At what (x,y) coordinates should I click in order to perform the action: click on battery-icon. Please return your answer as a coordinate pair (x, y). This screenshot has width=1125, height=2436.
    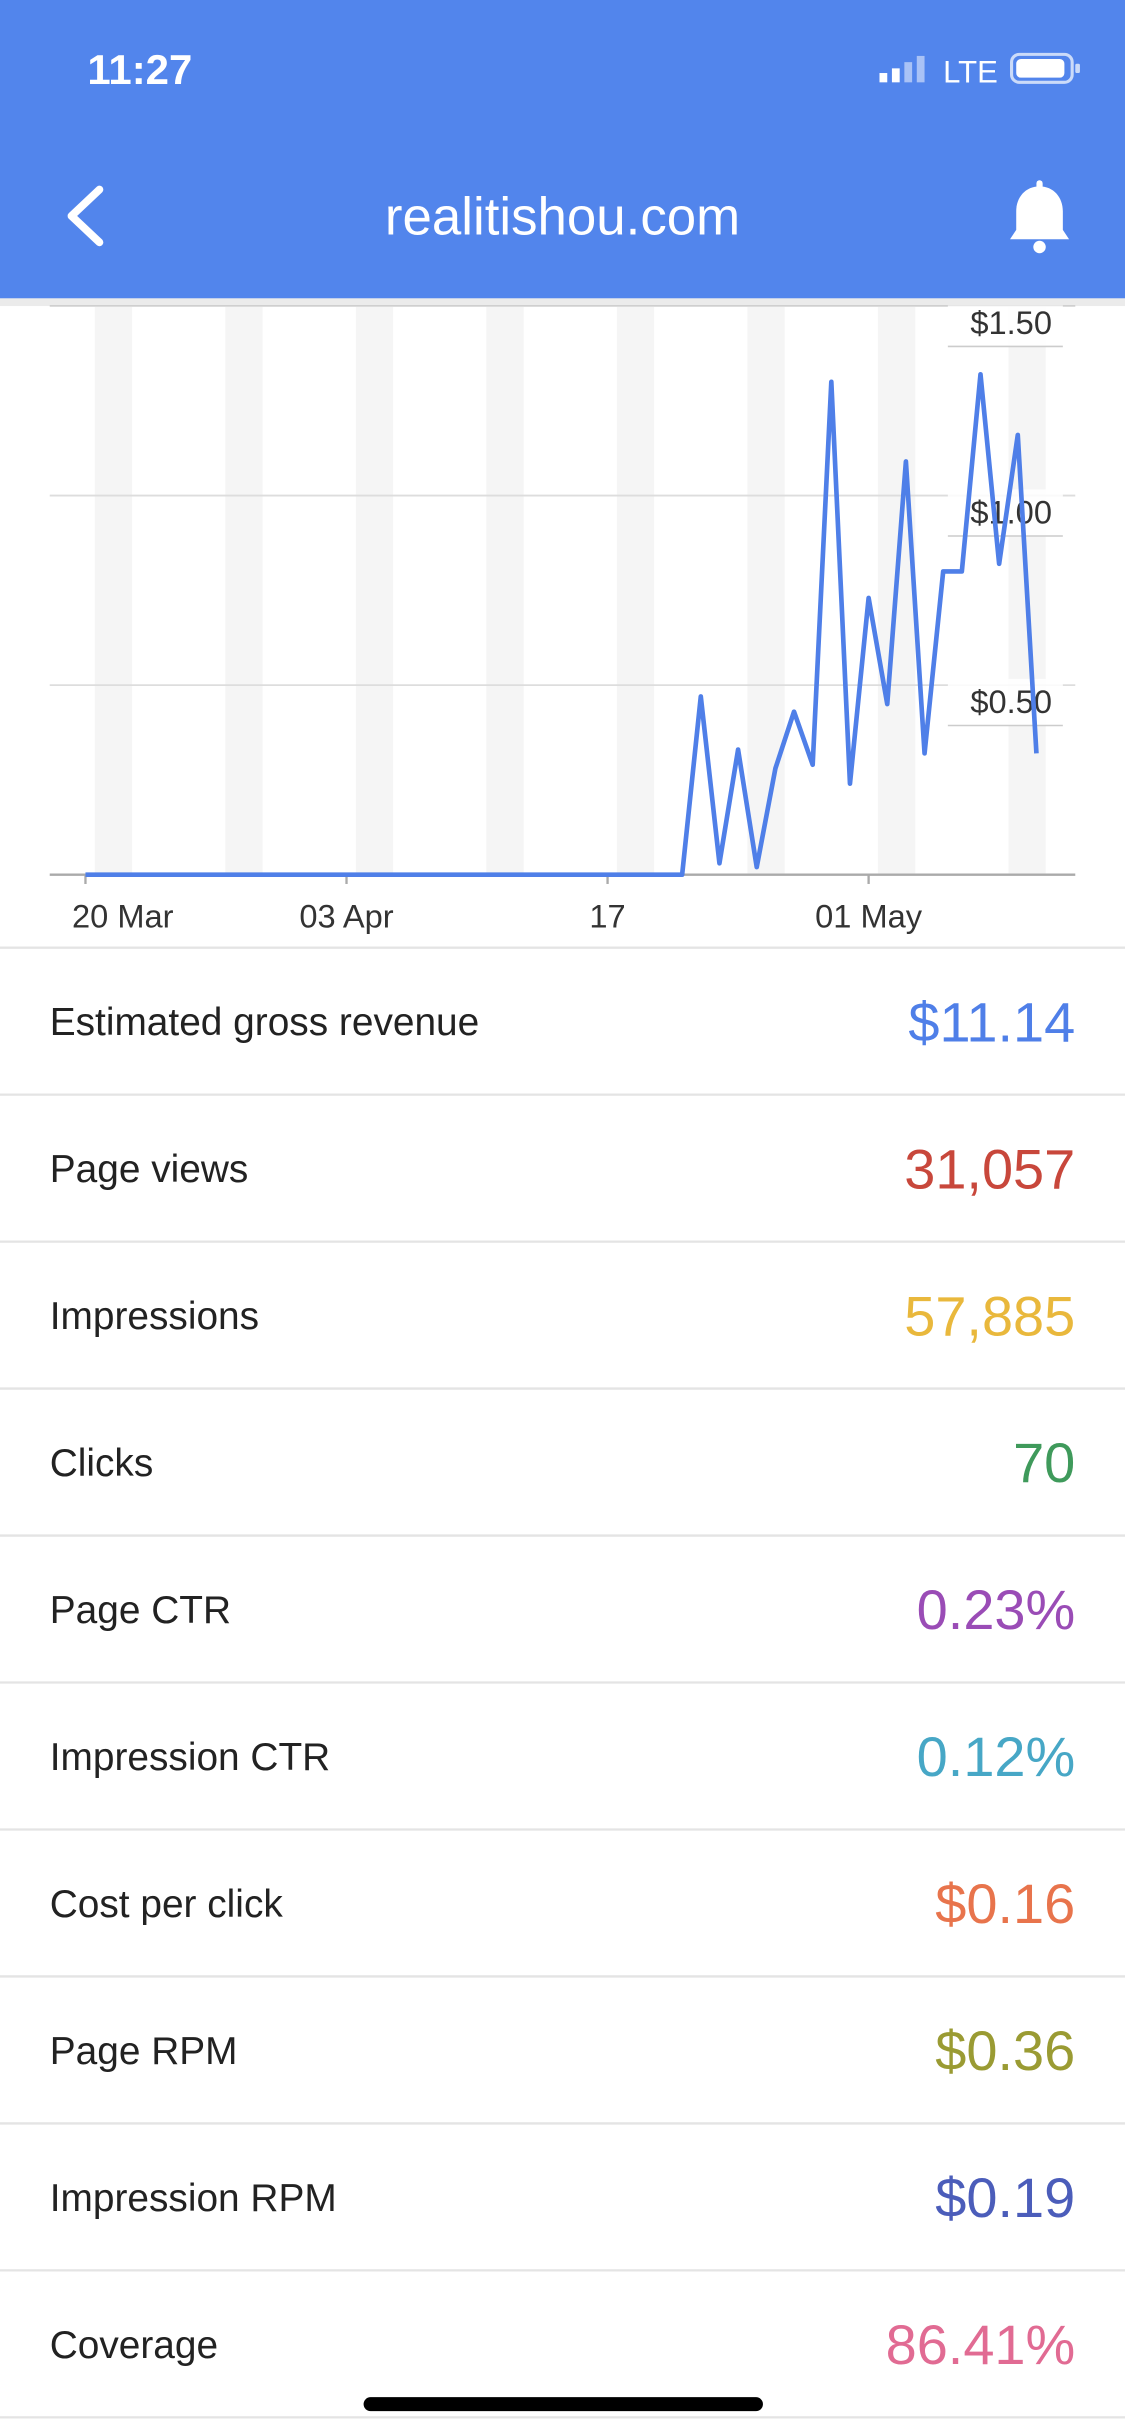
    Looking at the image, I should click on (1045, 68).